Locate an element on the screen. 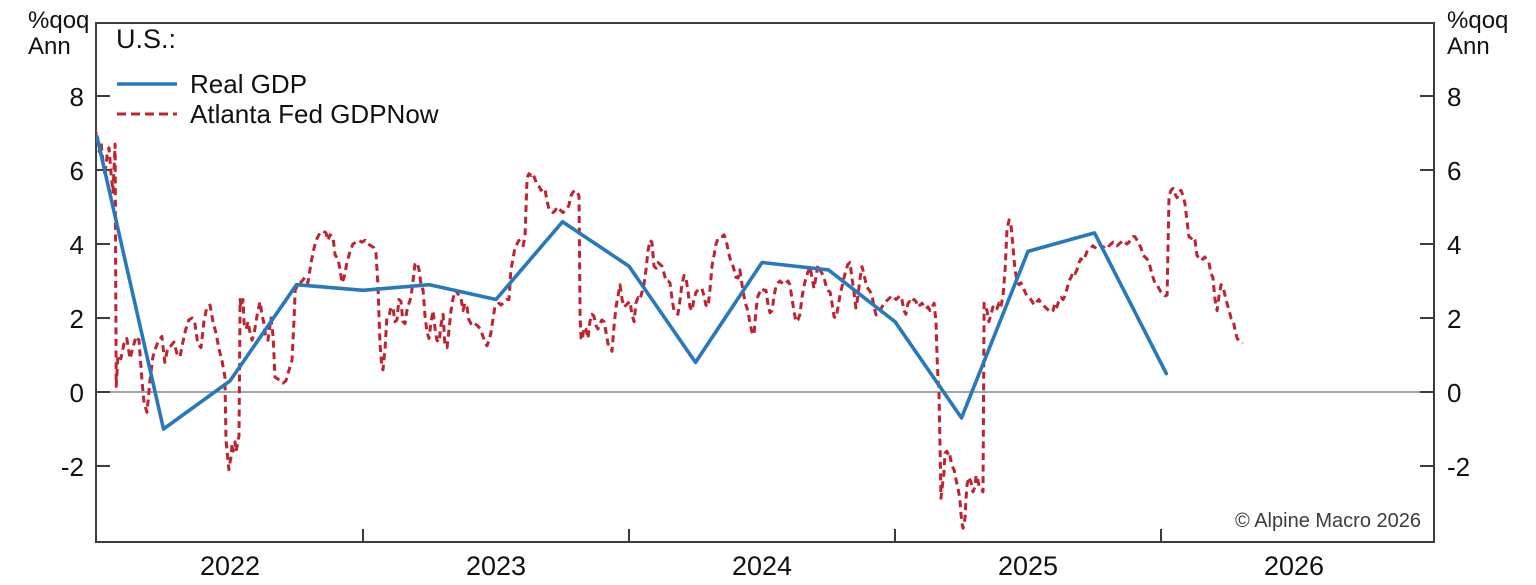  x-axis-label-2025: 2025 is located at coordinates (1028, 566).